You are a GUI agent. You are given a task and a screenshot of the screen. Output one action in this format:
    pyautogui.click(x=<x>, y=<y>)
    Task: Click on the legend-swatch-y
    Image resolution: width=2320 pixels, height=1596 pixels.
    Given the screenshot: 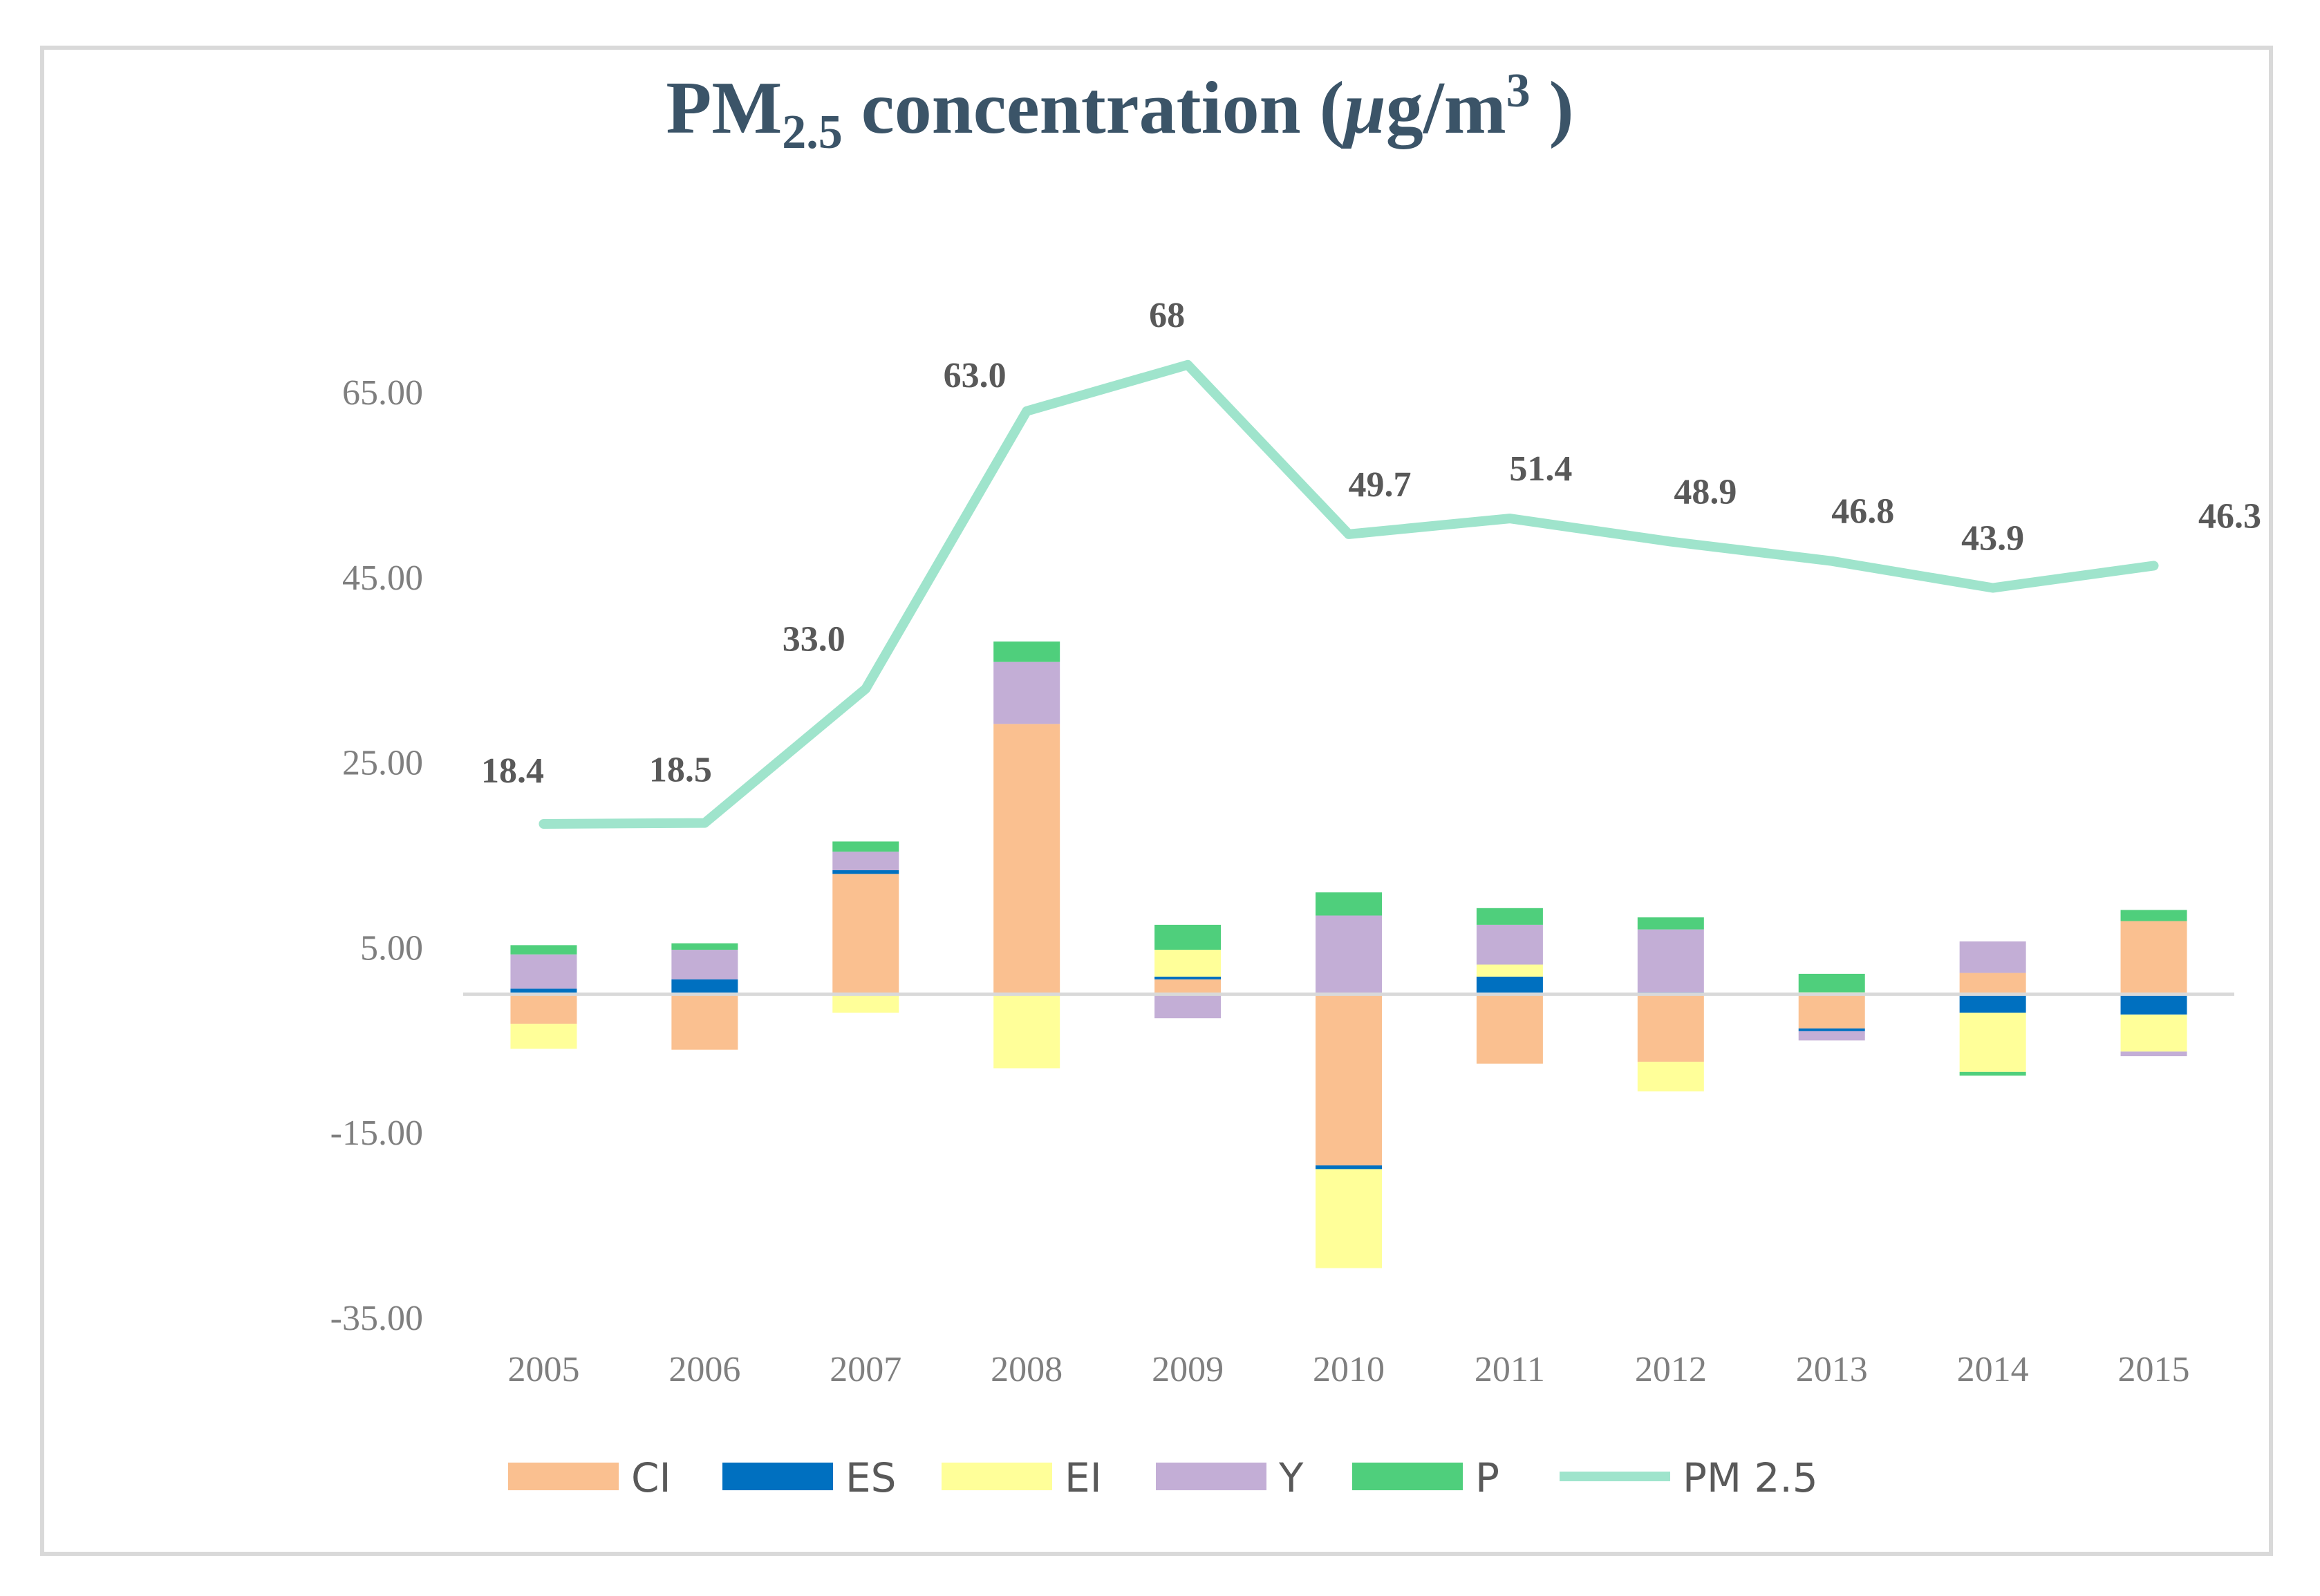 What is the action you would take?
    pyautogui.click(x=1211, y=1476)
    